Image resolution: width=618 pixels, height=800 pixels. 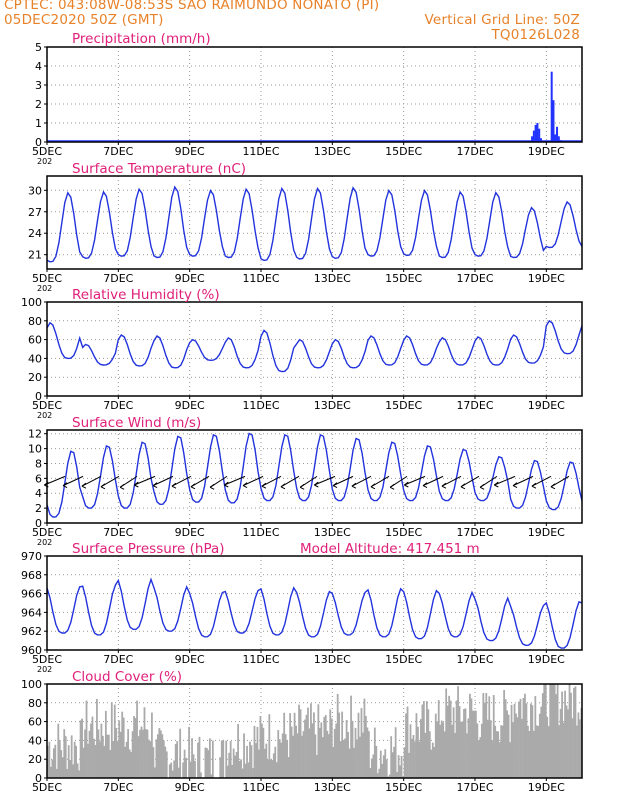 What do you see at coordinates (474, 405) in the screenshot?
I see `x-tick-label: 17DEC` at bounding box center [474, 405].